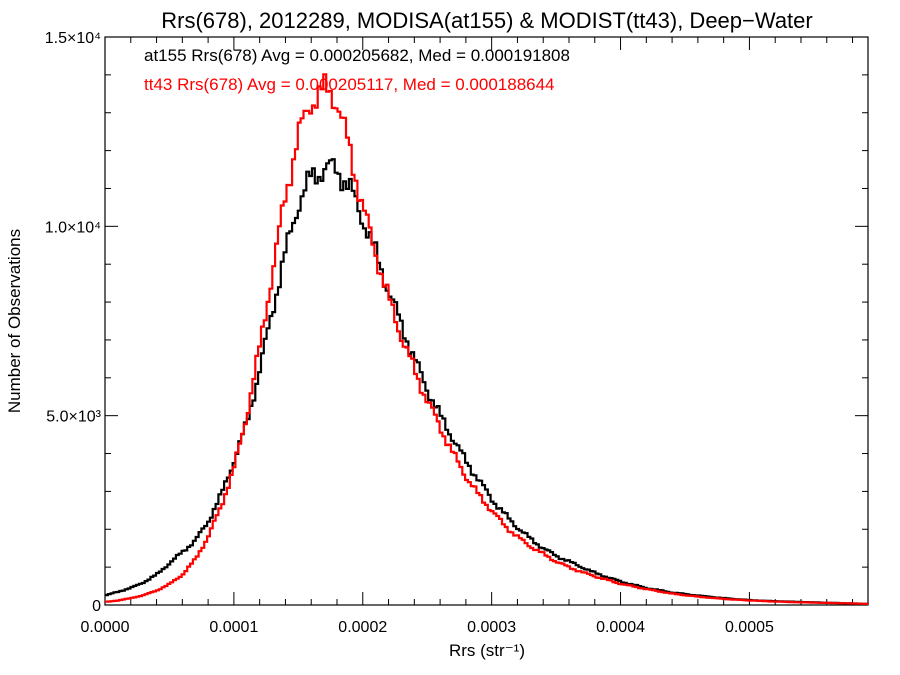 Image resolution: width=900 pixels, height=675 pixels. What do you see at coordinates (362, 627) in the screenshot?
I see `x-tick-label: 0.0002` at bounding box center [362, 627].